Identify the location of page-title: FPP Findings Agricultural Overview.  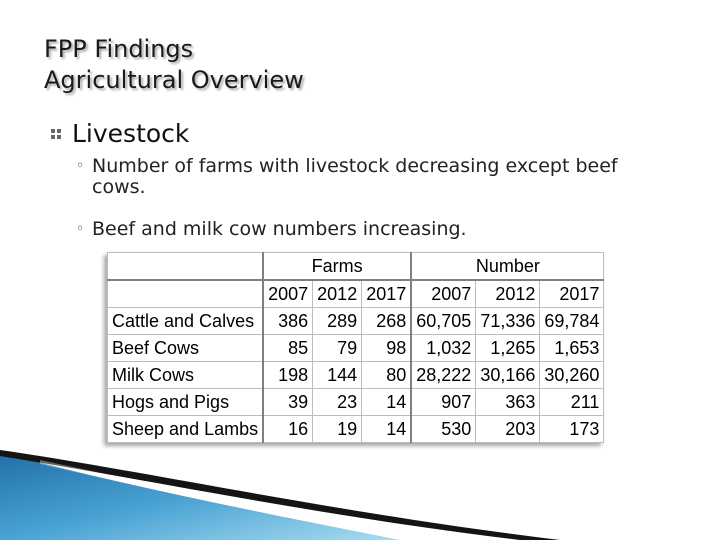
(174, 65).